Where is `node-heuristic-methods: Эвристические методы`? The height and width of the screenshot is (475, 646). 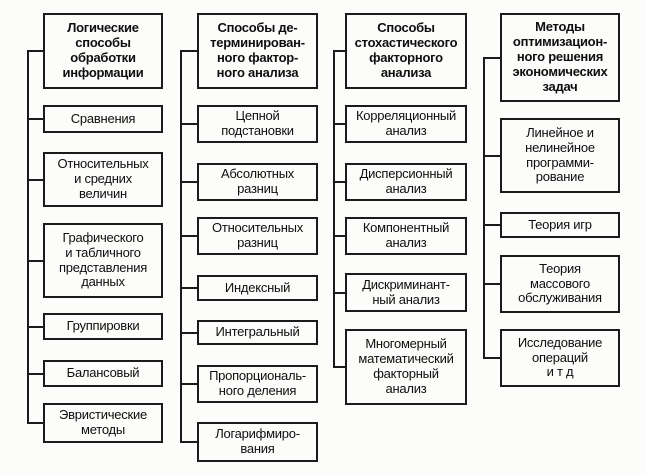 node-heuristic-methods: Эвристические методы is located at coordinates (103, 423).